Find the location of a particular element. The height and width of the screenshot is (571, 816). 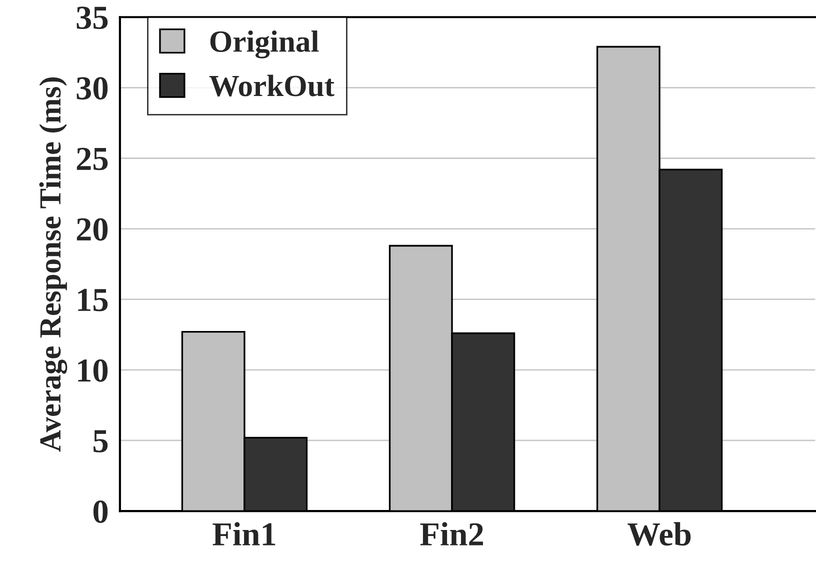

y-tick-label: 35 is located at coordinates (92, 18).